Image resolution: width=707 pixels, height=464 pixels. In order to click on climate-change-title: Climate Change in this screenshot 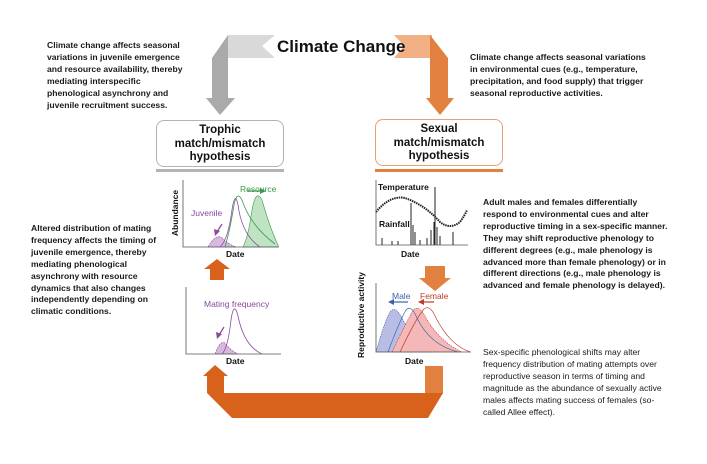, I will do `click(341, 46)`.